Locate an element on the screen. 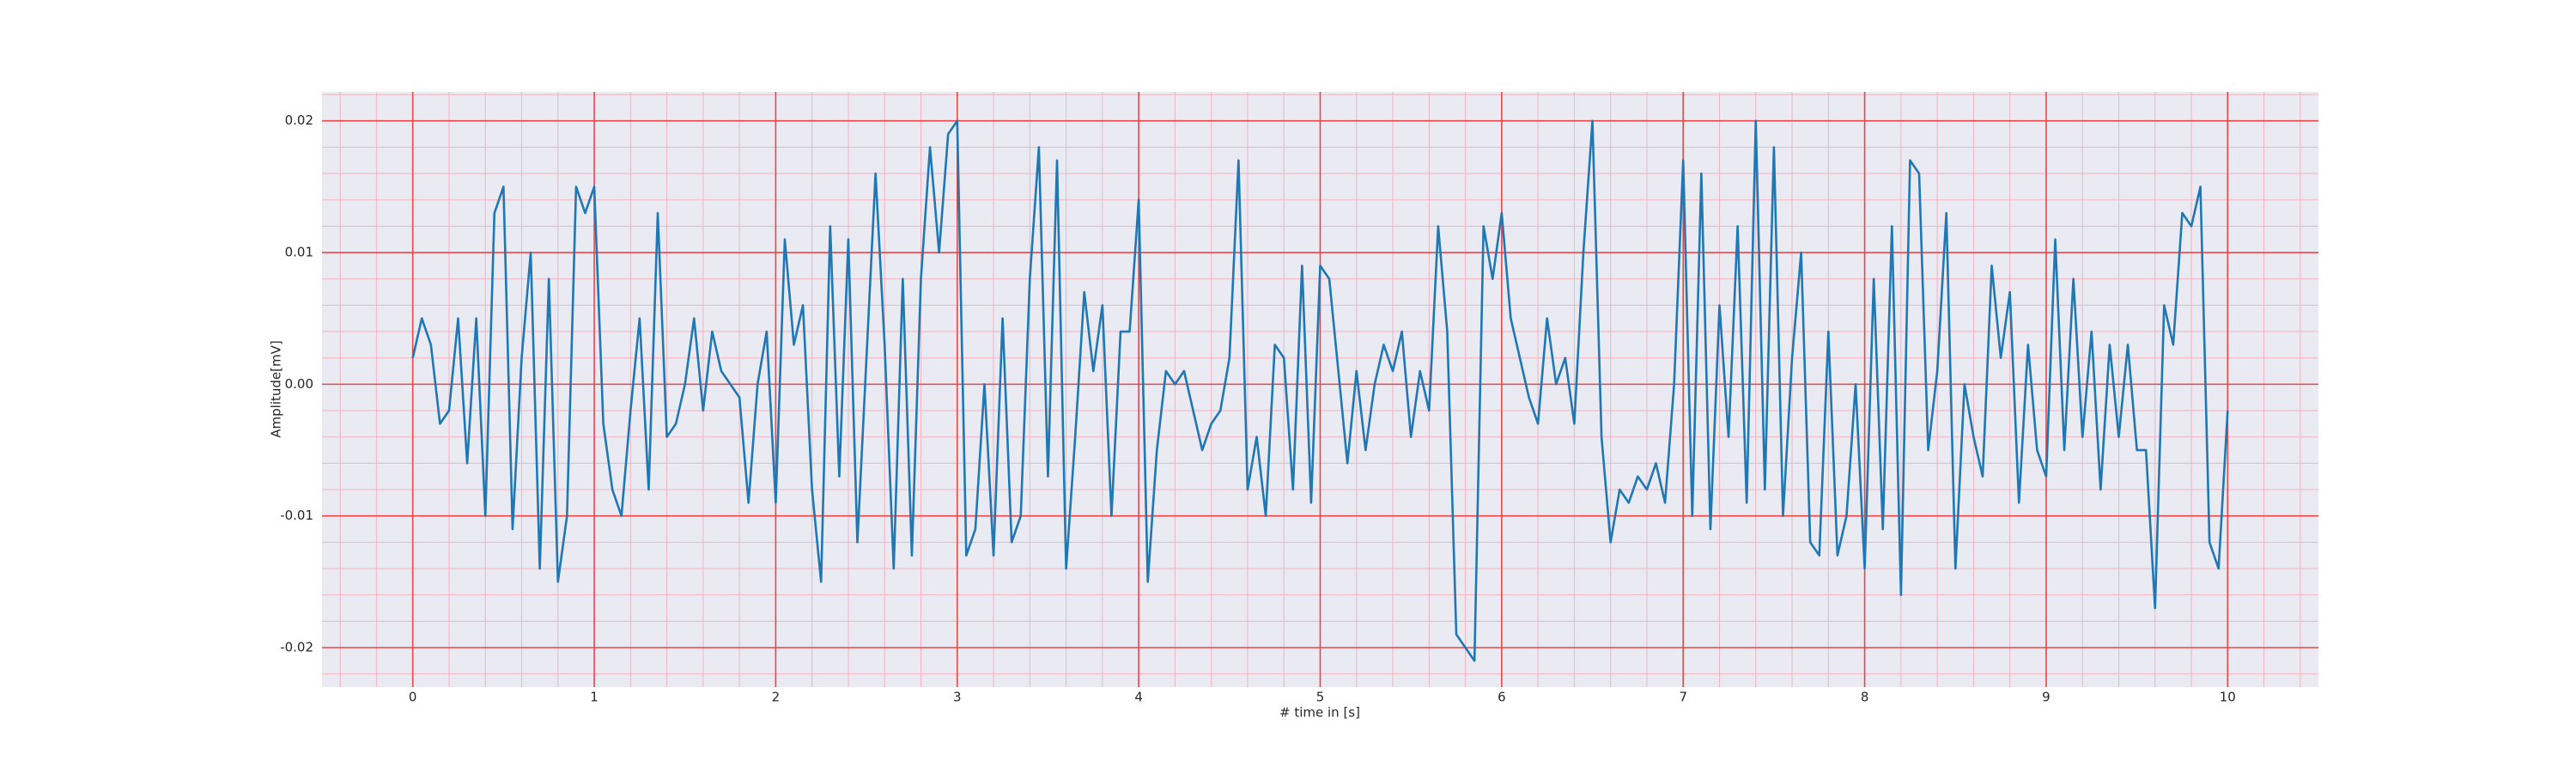 This screenshot has height=773, width=2576. x-tick-label: 3 is located at coordinates (958, 697).